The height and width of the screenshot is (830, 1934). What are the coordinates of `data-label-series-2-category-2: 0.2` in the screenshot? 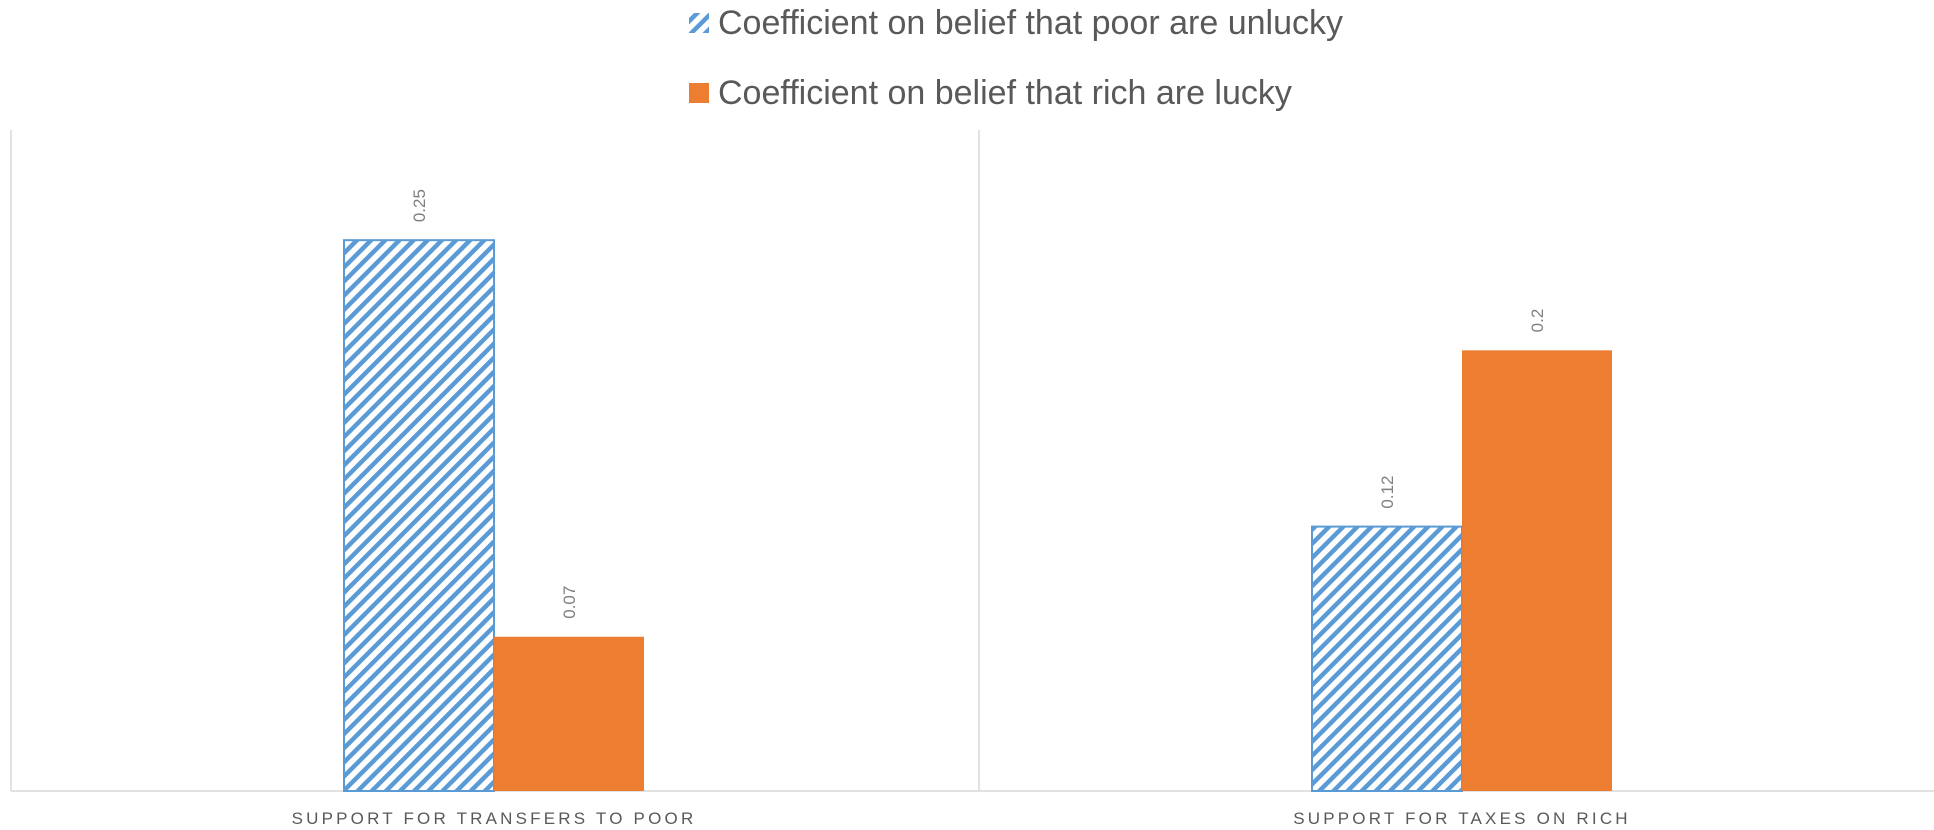 It's located at (1537, 321).